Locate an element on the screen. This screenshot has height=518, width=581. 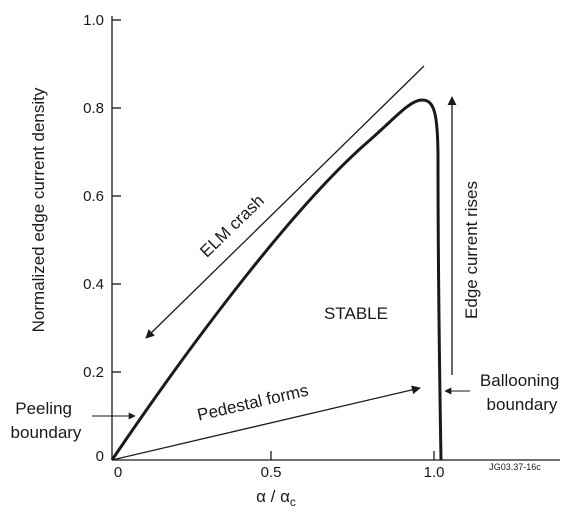
ballooning-boundary-label: Ballooning boundary is located at coordinates (522, 392).